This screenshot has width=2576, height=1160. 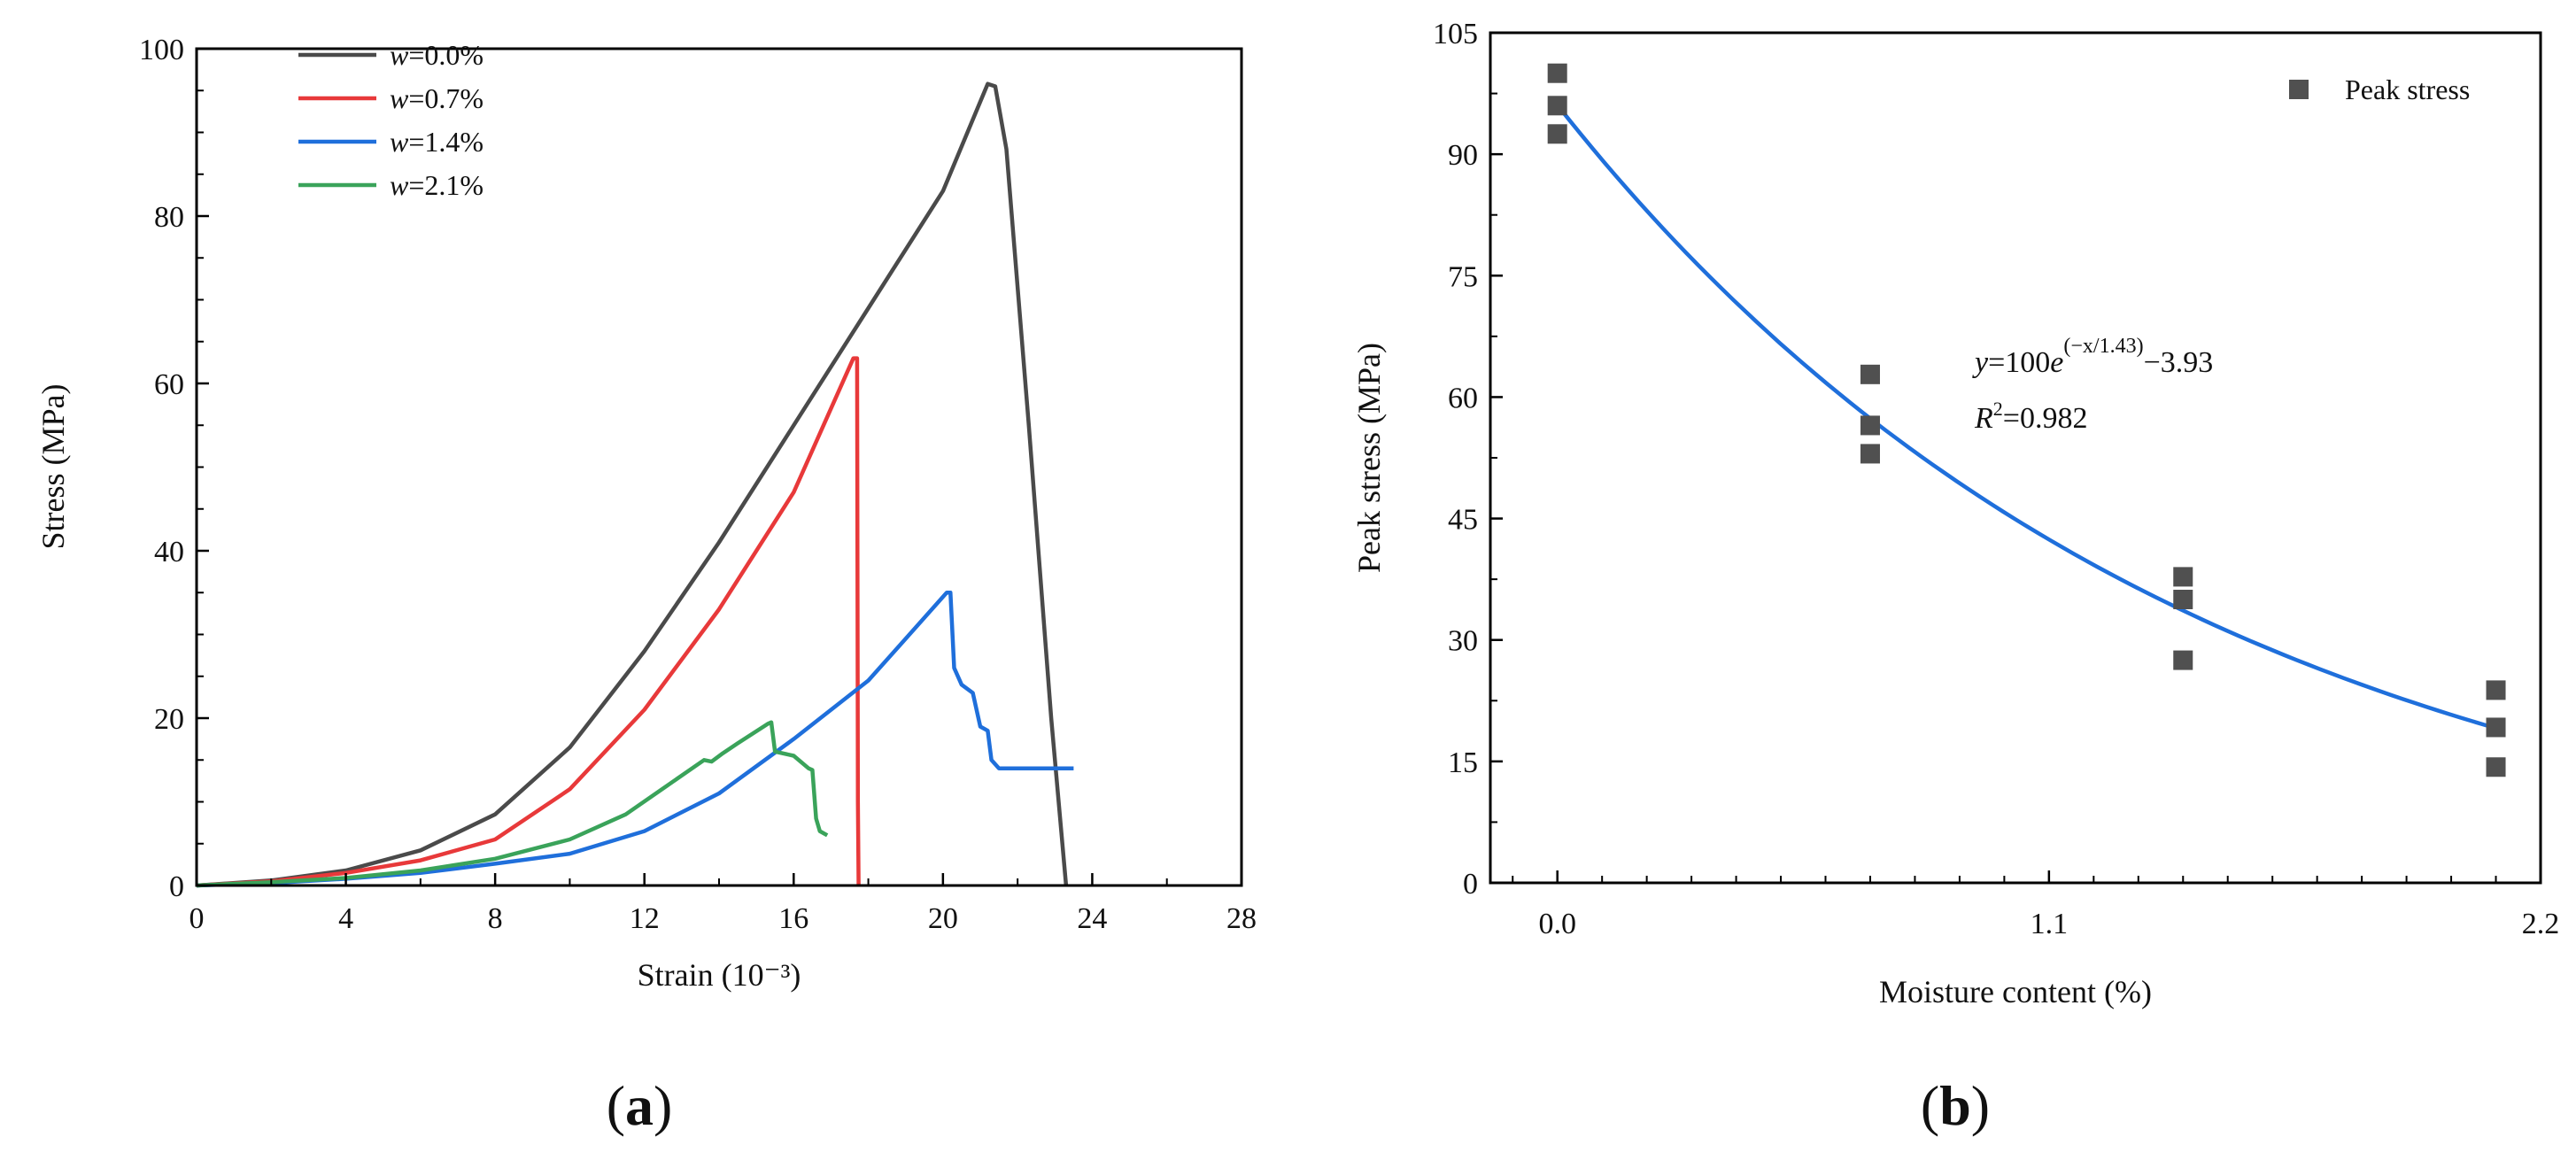 I want to click on chart-b-legend: Peak stress, so click(x=2379, y=89).